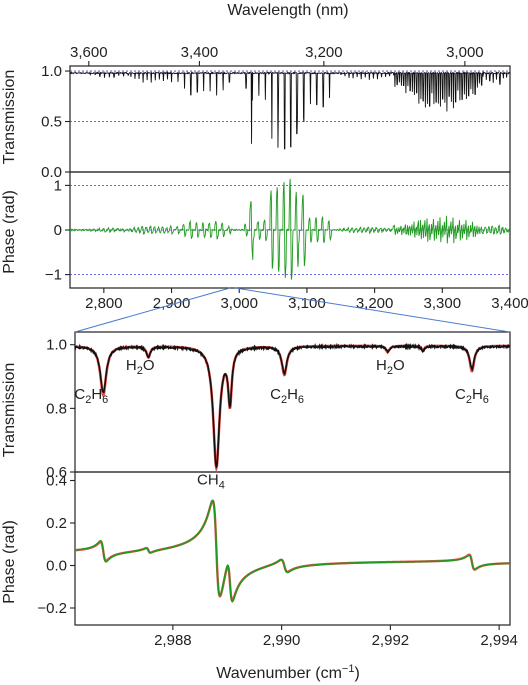 The width and height of the screenshot is (528, 685). What do you see at coordinates (58, 230) in the screenshot?
I see `top-phase-y-tick-label: 0` at bounding box center [58, 230].